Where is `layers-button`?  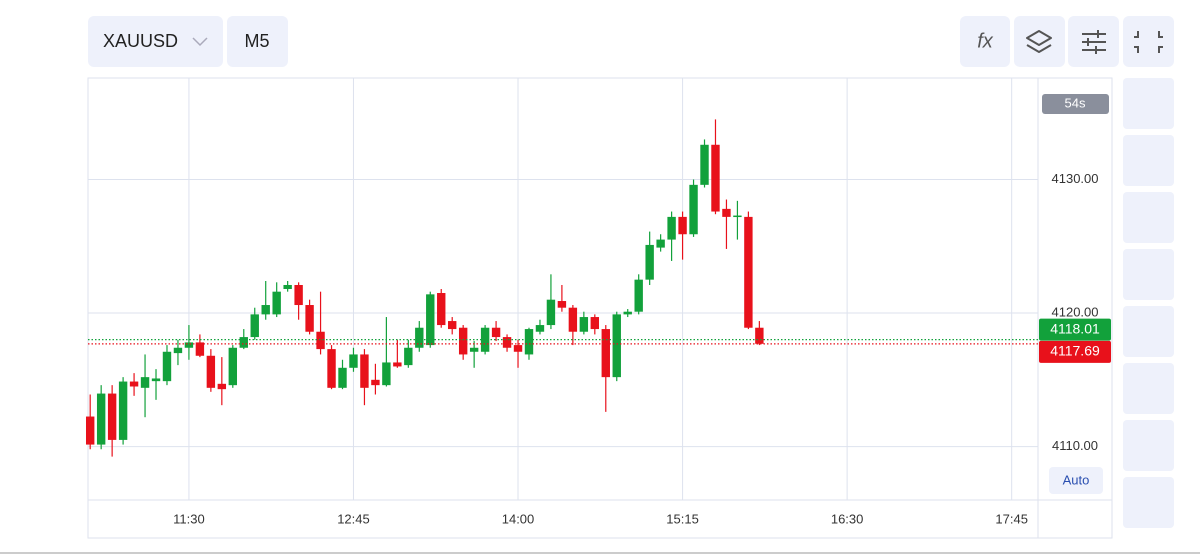 layers-button is located at coordinates (1039, 41).